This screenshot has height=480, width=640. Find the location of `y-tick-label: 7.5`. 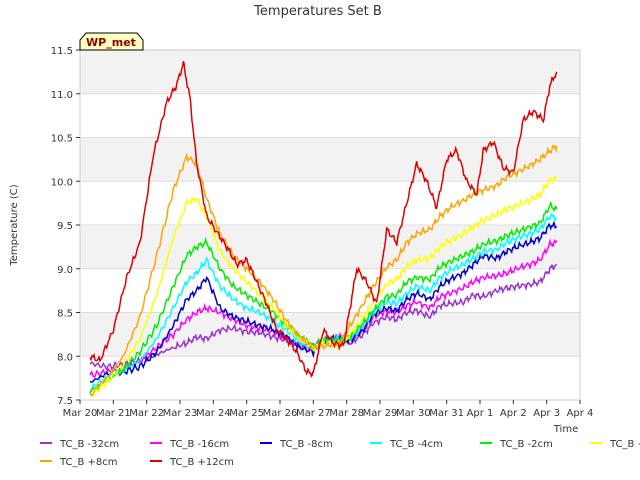

y-tick-label: 7.5 is located at coordinates (65, 401).